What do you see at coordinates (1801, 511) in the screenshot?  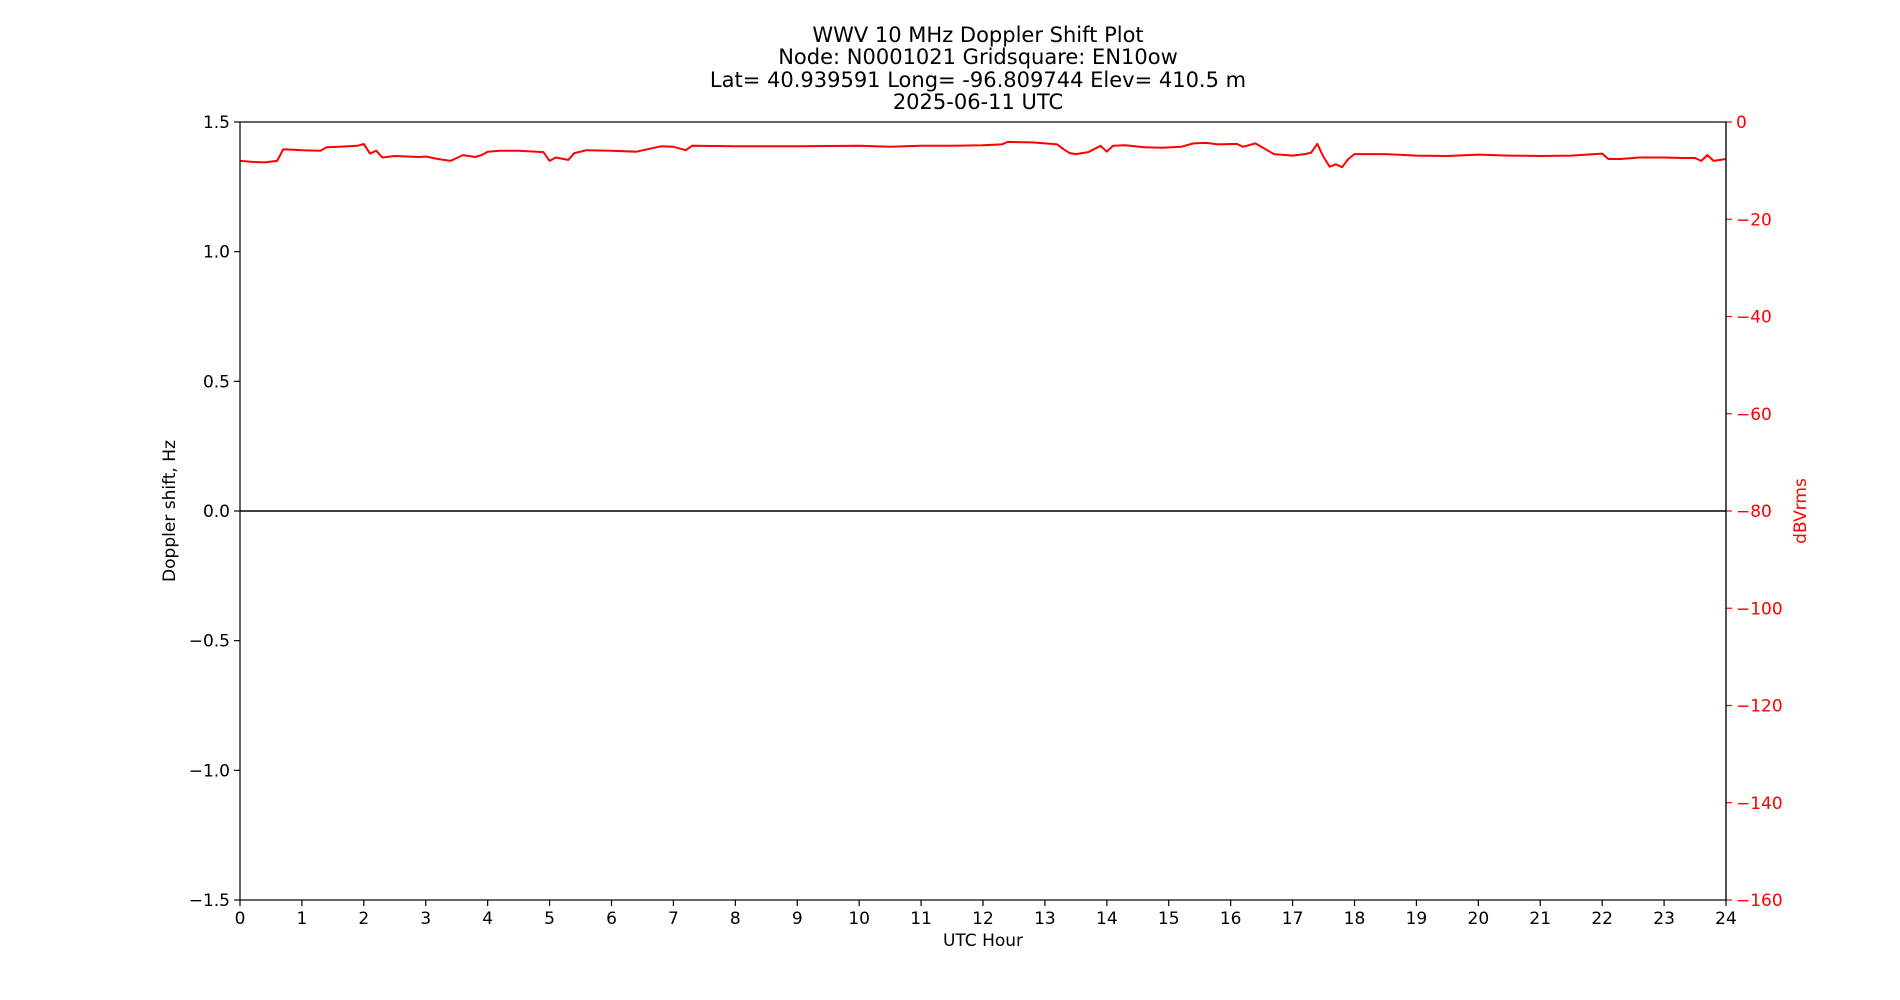 I see `y2-axis-label: dBVrms` at bounding box center [1801, 511].